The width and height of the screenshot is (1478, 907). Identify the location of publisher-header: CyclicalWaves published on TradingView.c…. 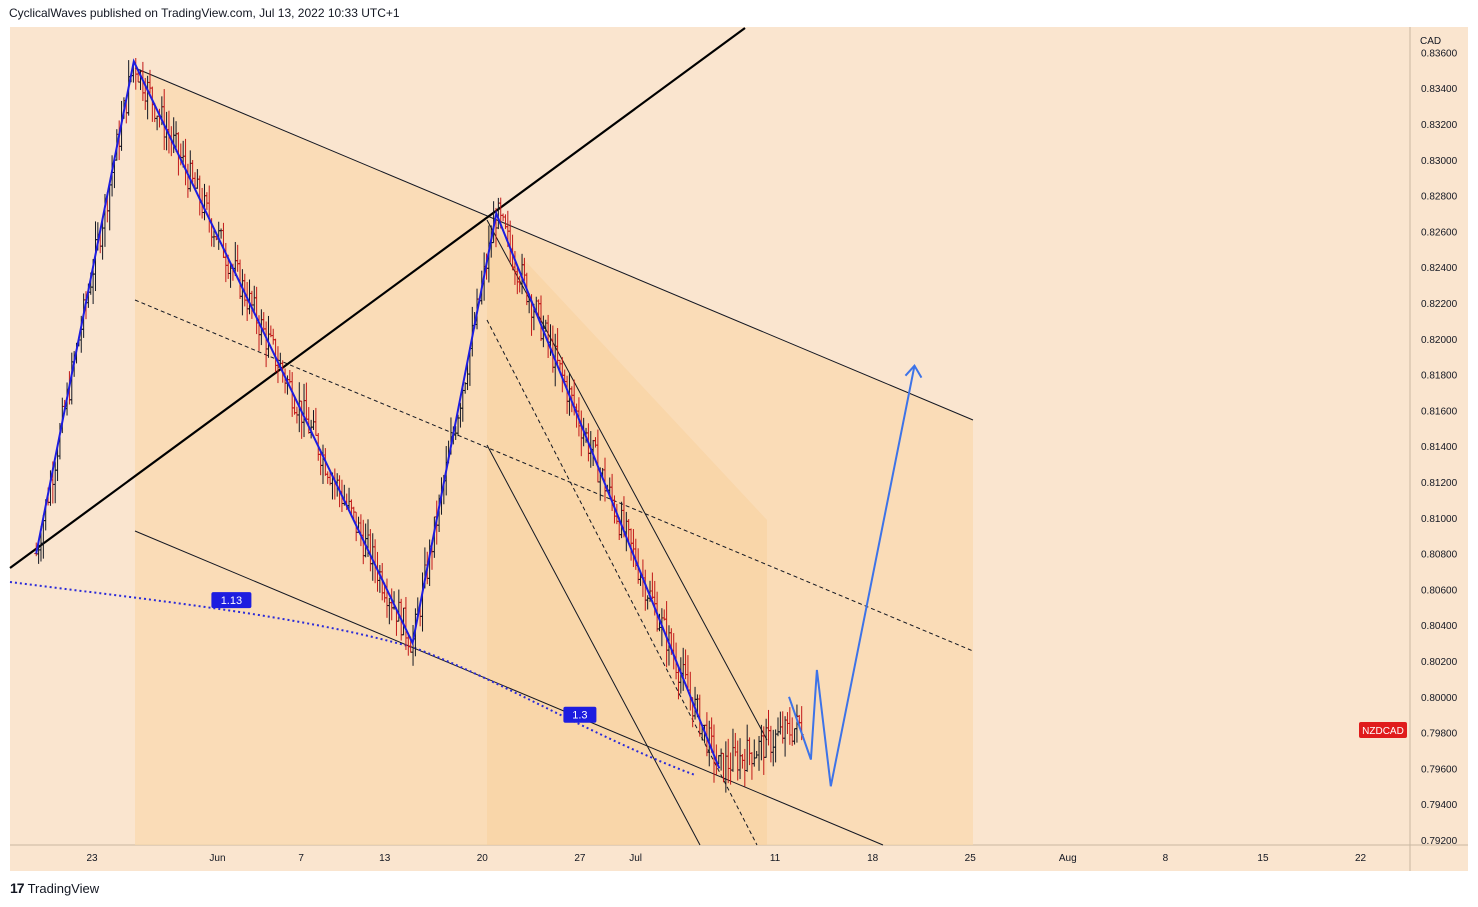
(204, 13).